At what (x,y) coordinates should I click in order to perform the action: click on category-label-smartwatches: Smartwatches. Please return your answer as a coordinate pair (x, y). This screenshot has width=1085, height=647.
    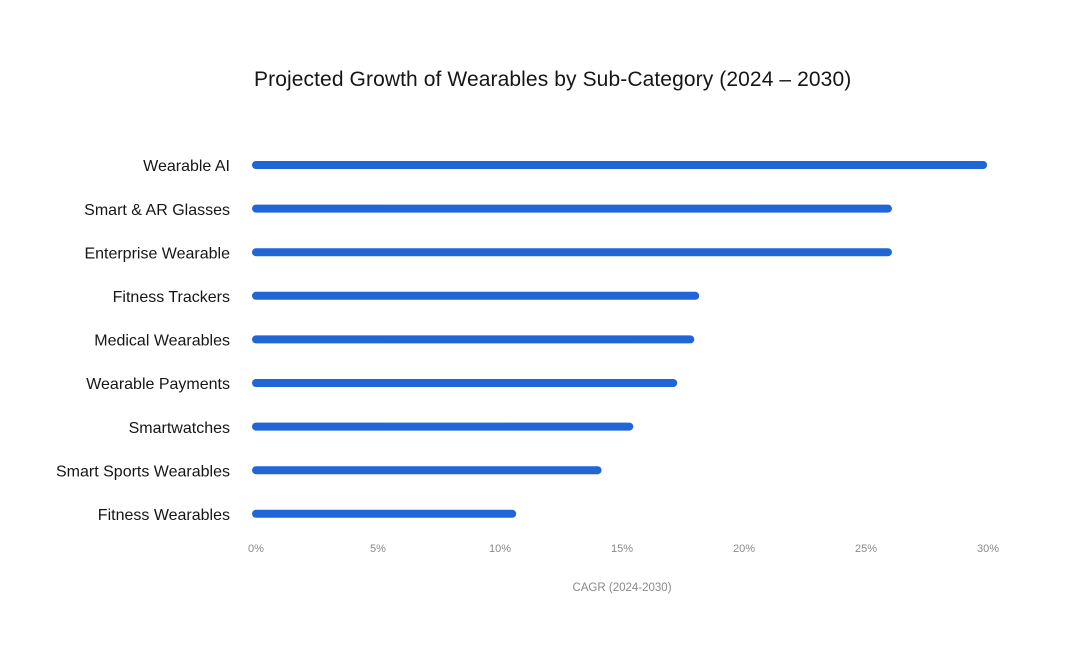
    Looking at the image, I should click on (179, 428).